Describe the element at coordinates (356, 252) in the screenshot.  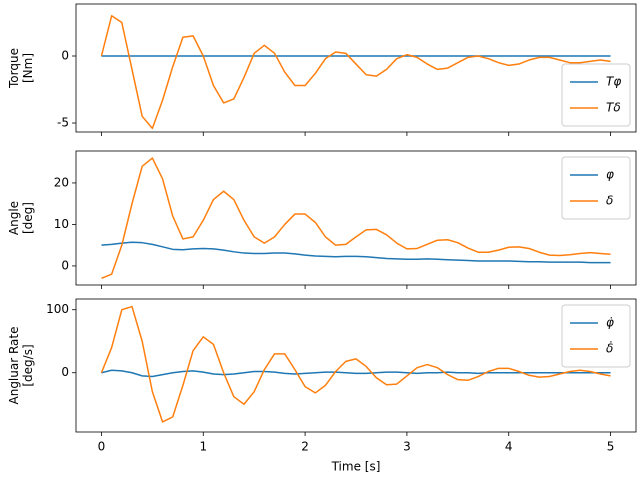
I see `series-line` at that location.